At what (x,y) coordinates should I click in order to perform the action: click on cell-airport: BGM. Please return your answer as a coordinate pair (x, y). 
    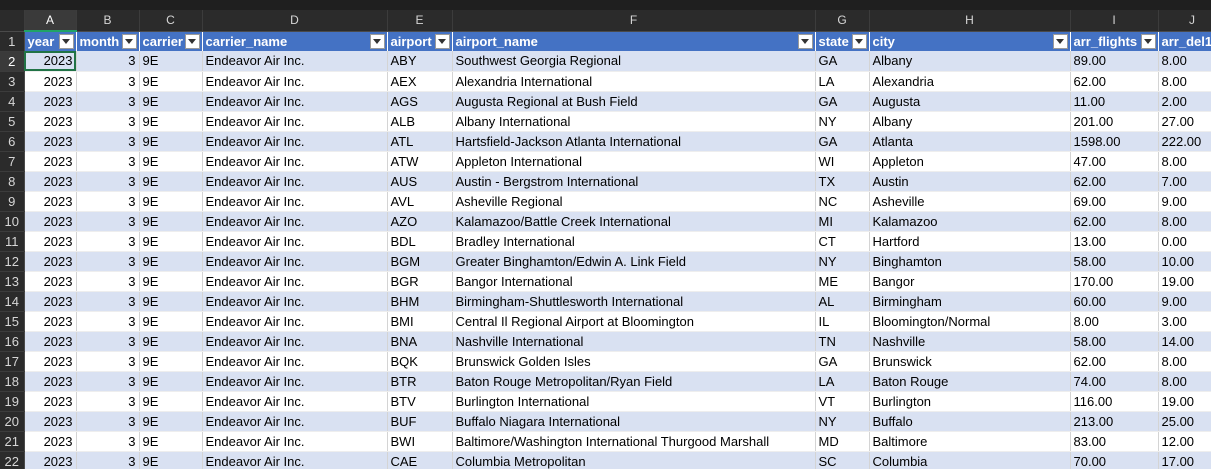
    Looking at the image, I should click on (420, 261).